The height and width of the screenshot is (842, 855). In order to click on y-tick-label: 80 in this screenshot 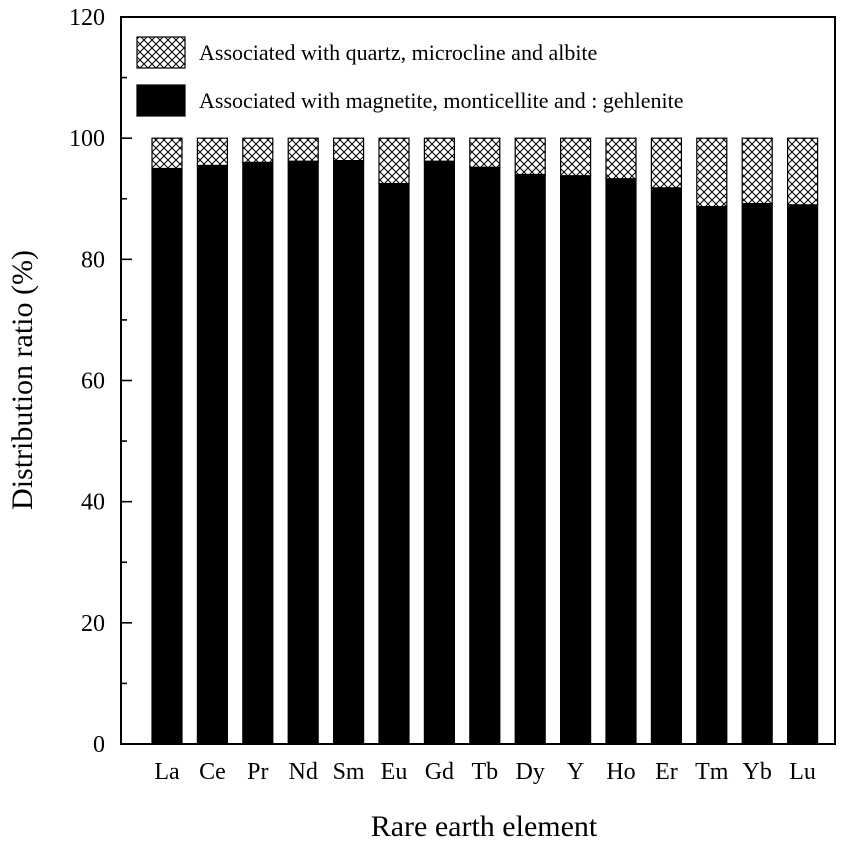, I will do `click(93, 260)`.